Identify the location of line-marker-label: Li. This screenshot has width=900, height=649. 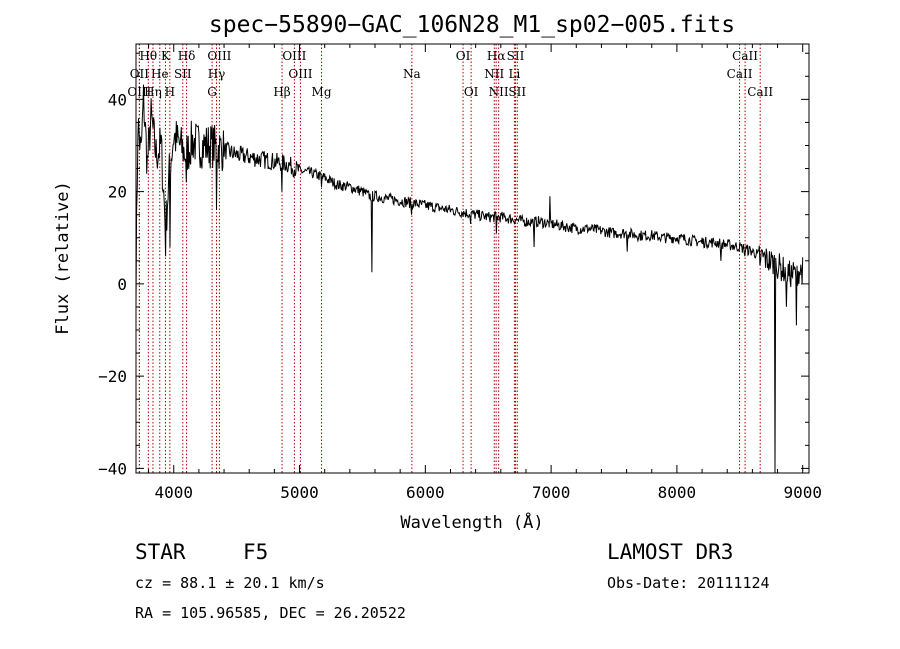
(514, 74).